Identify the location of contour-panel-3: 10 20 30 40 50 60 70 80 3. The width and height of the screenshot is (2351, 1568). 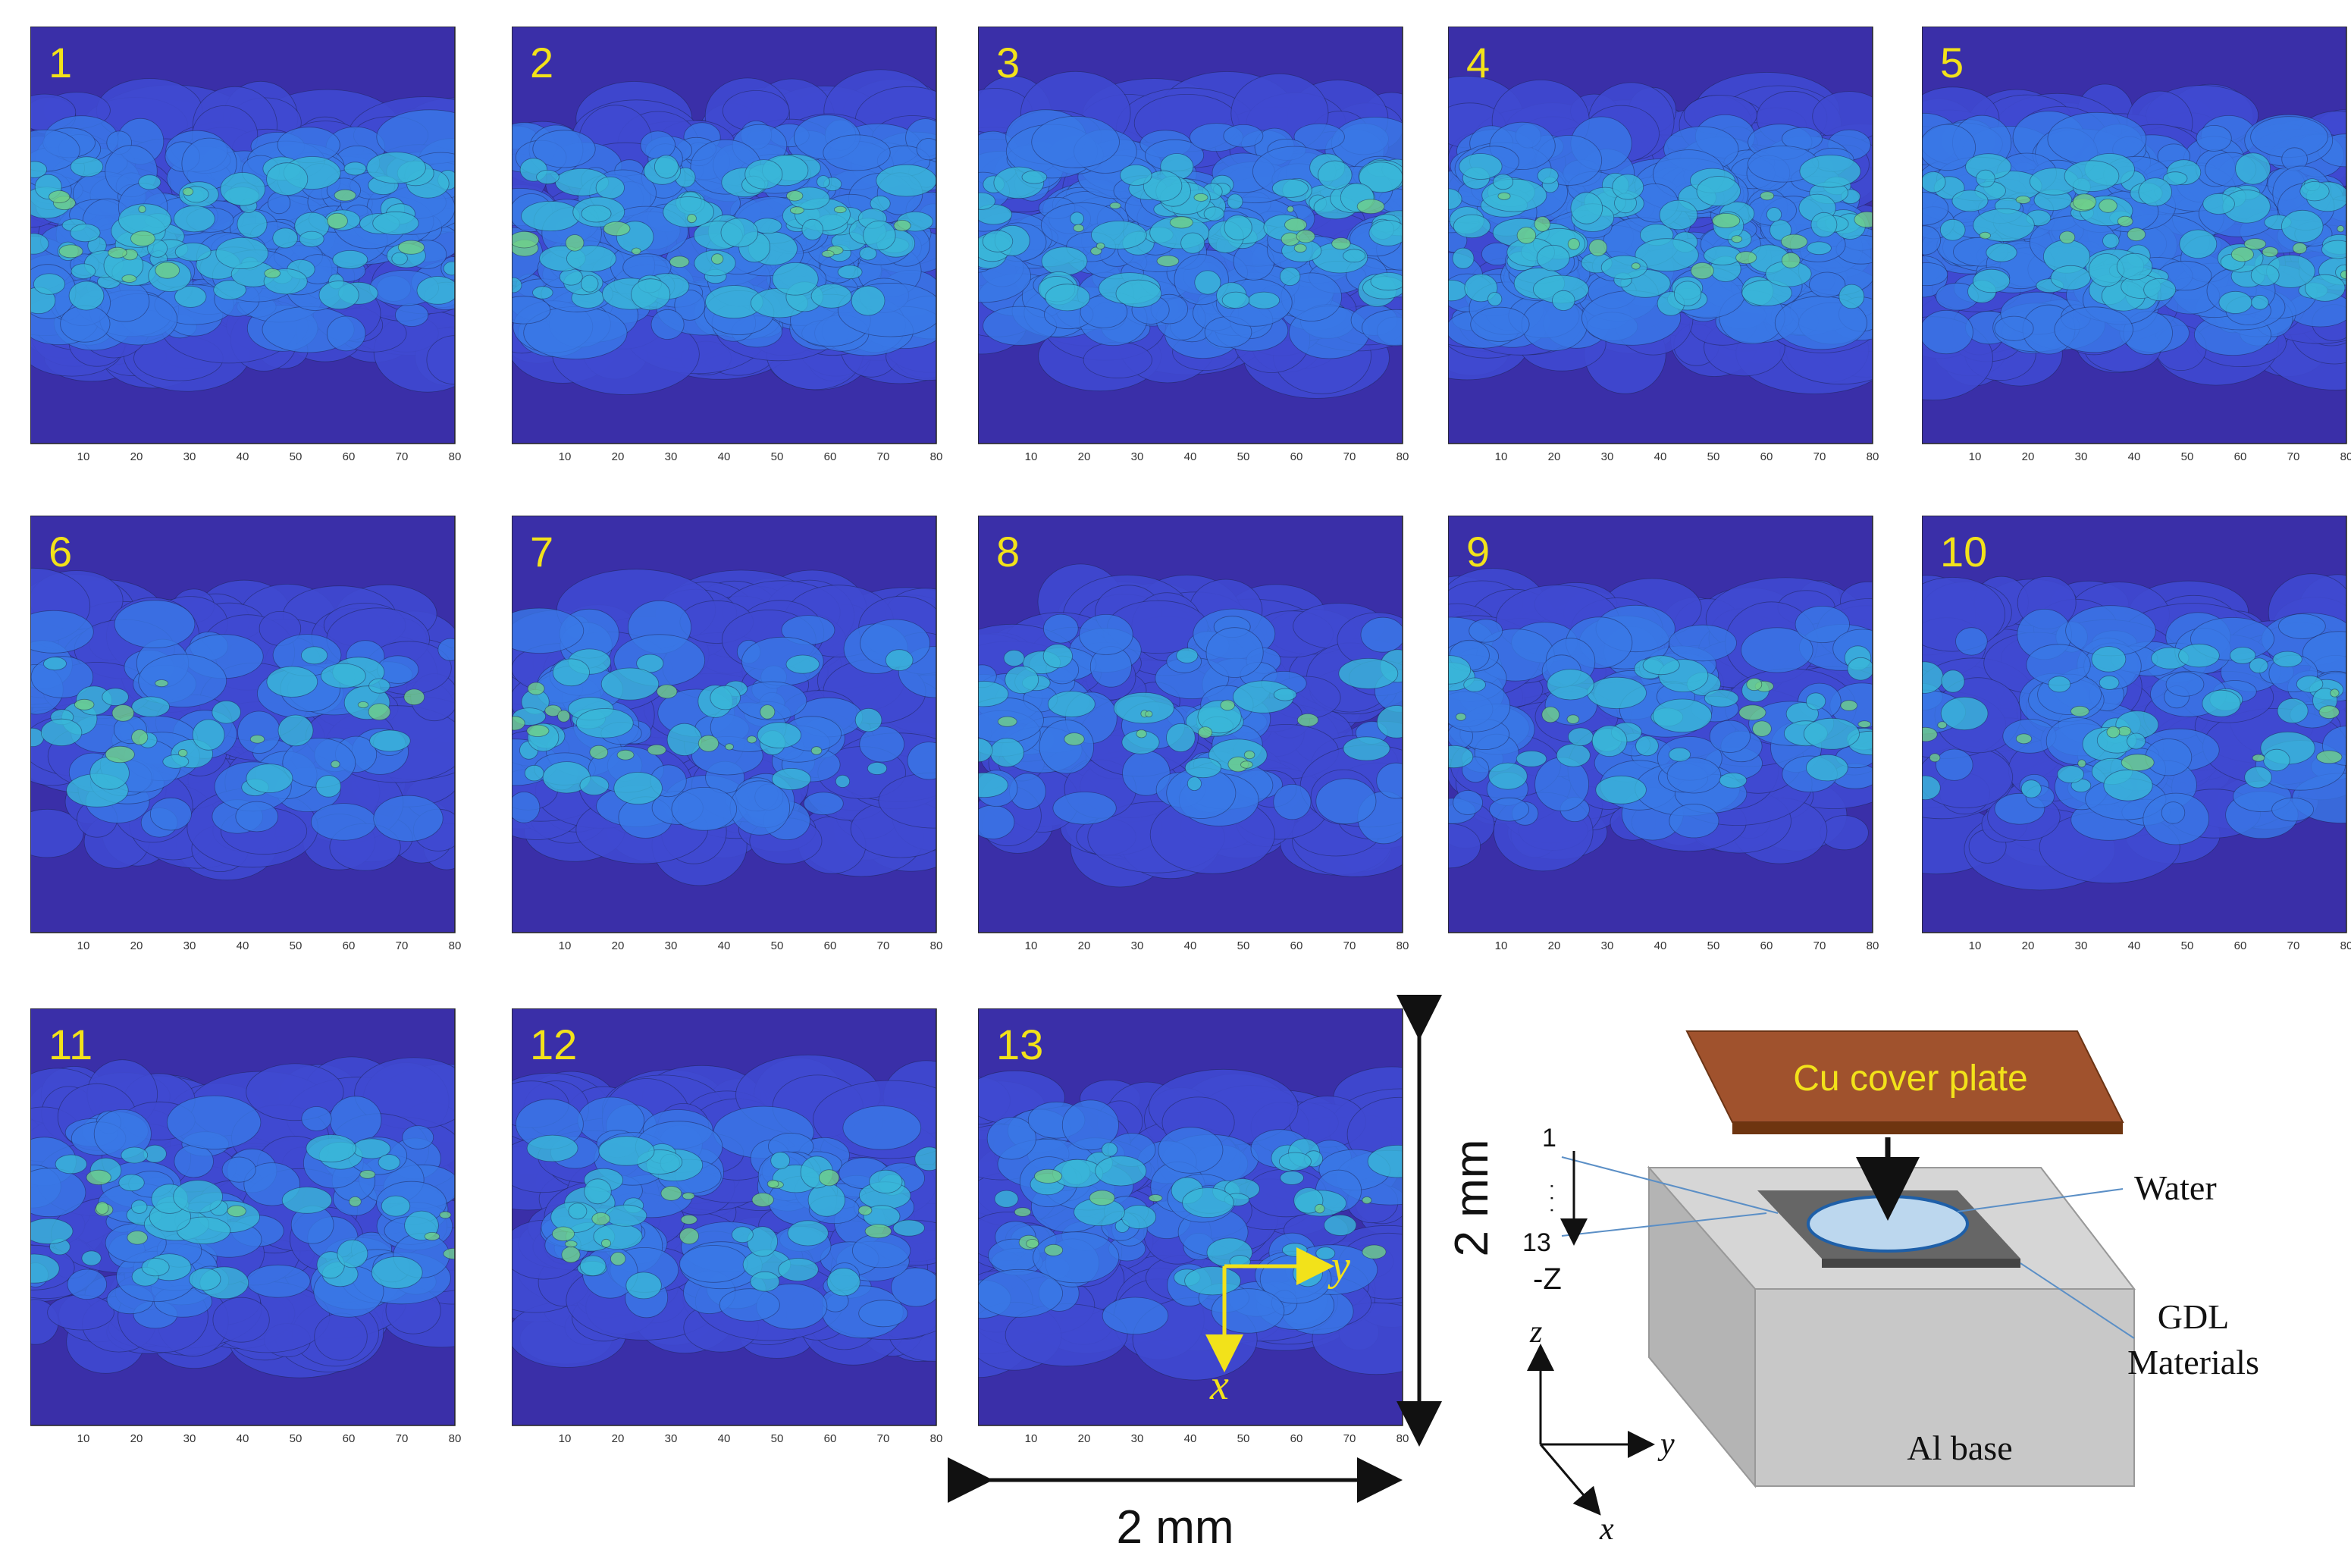
(1198, 251).